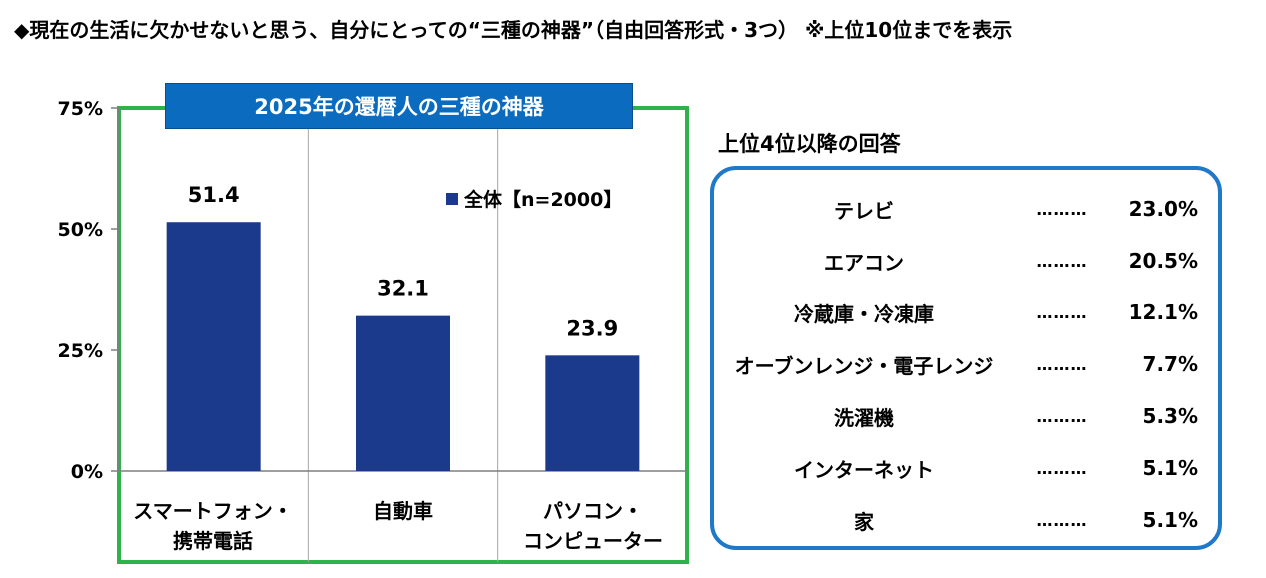 This screenshot has height=578, width=1266. I want to click on y-tick-label: 75%, so click(80, 109).